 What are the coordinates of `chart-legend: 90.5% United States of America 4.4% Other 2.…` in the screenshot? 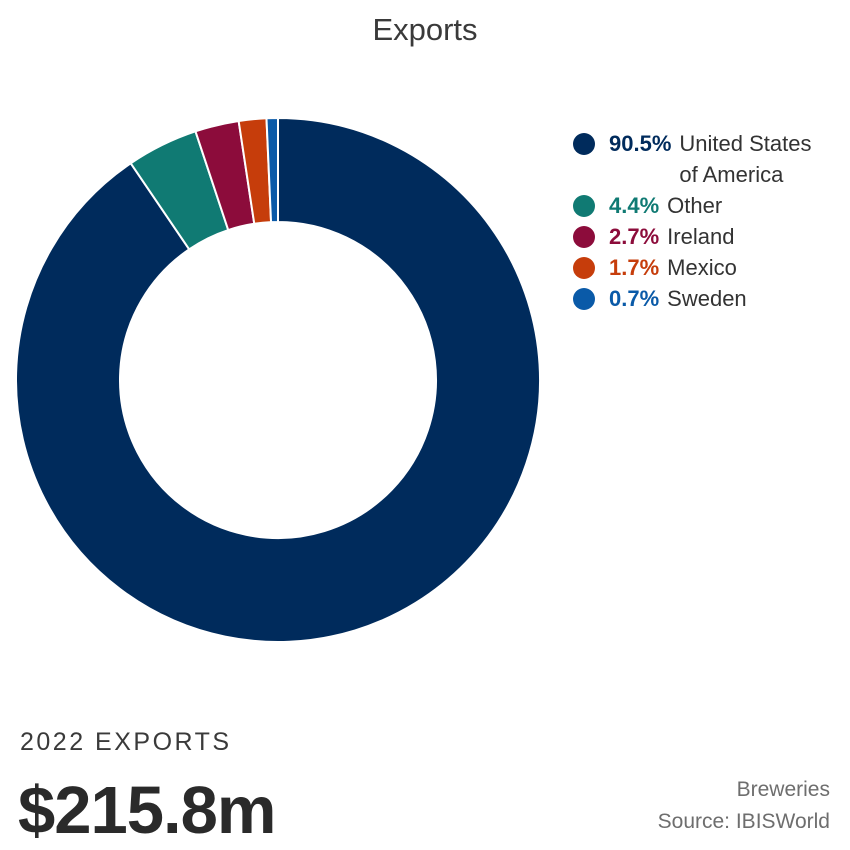 It's located at (708, 221).